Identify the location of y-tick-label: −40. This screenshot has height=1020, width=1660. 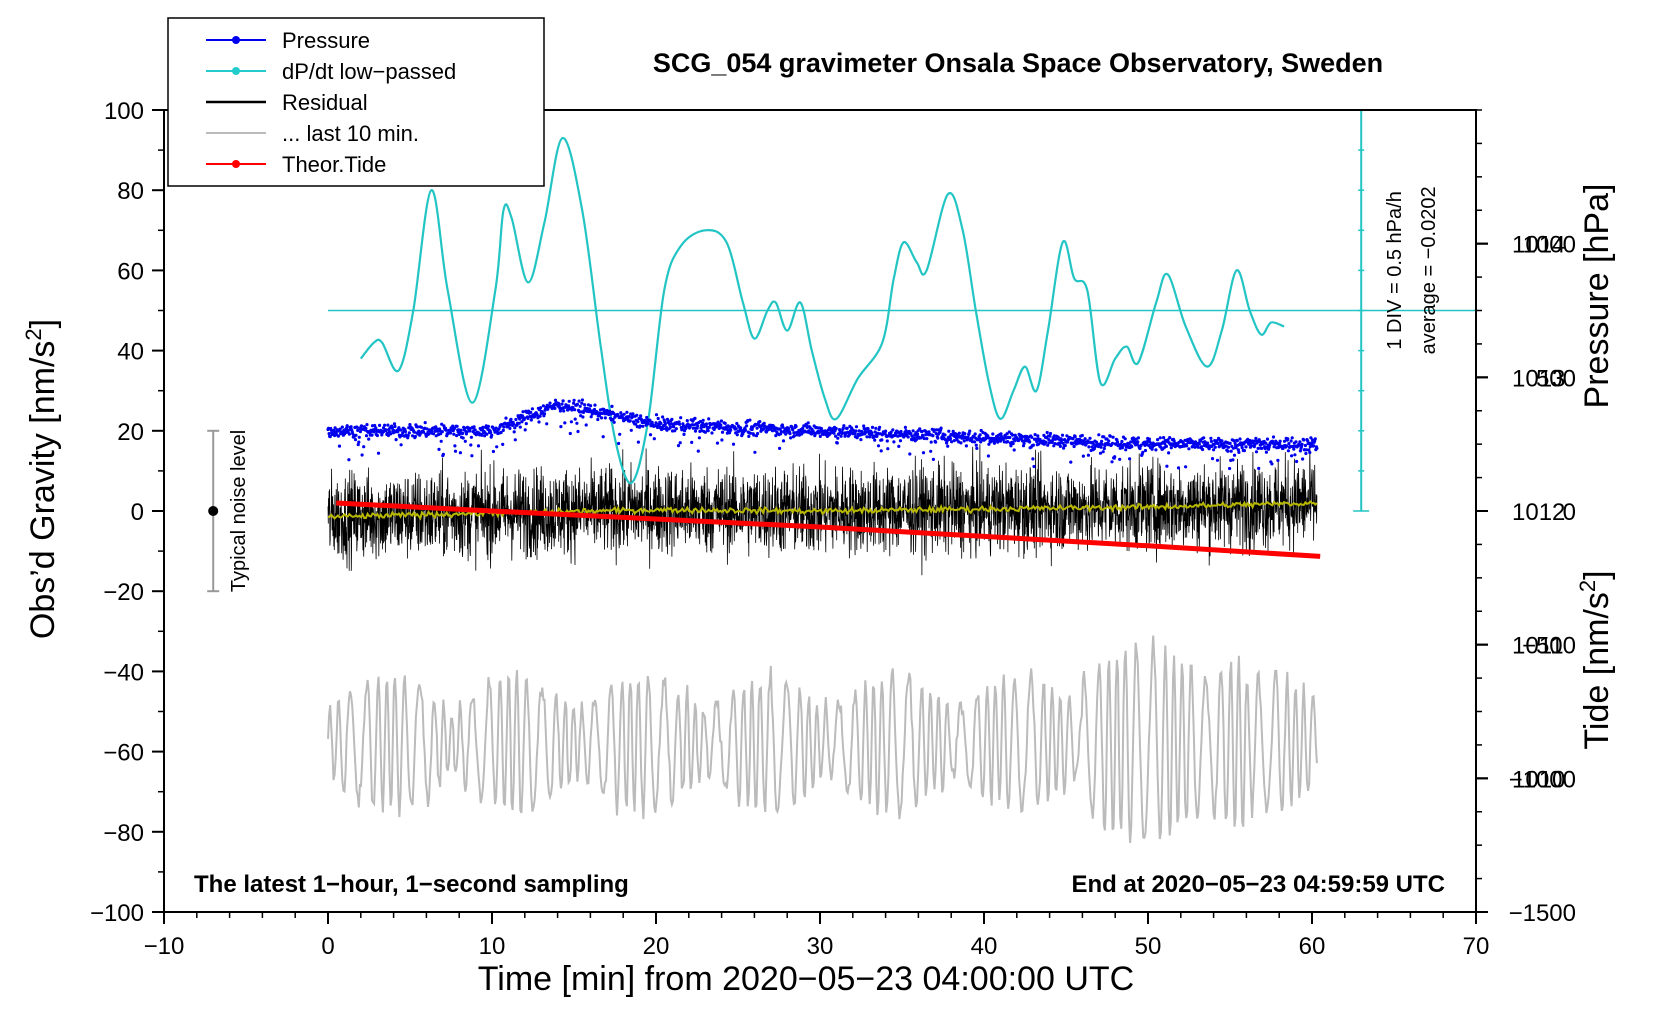
(123, 672).